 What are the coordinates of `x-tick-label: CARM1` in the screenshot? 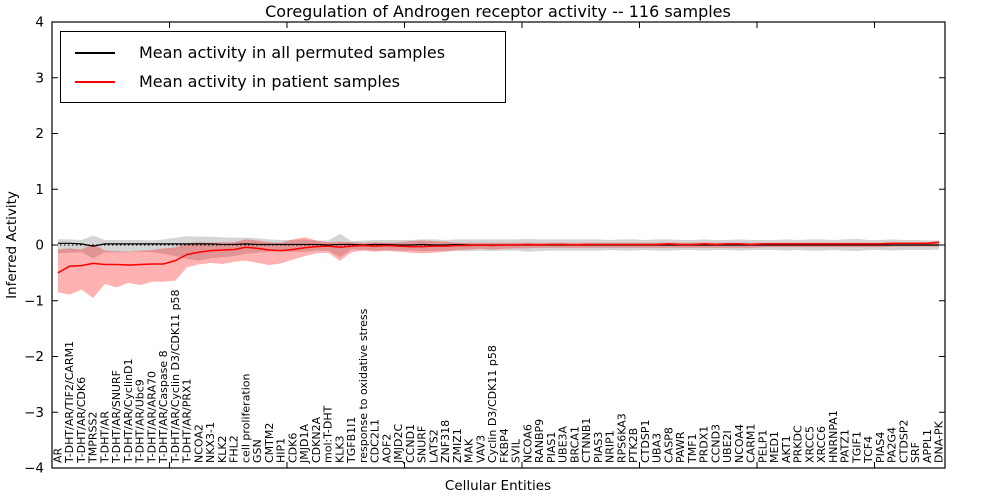 It's located at (751, 443).